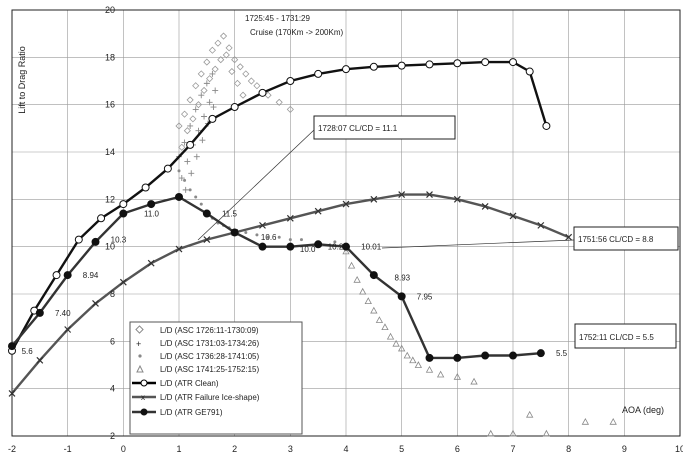 This screenshot has height=469, width=683. Describe the element at coordinates (143, 397) in the screenshot. I see `legend-marker-atr-failure: x` at that location.